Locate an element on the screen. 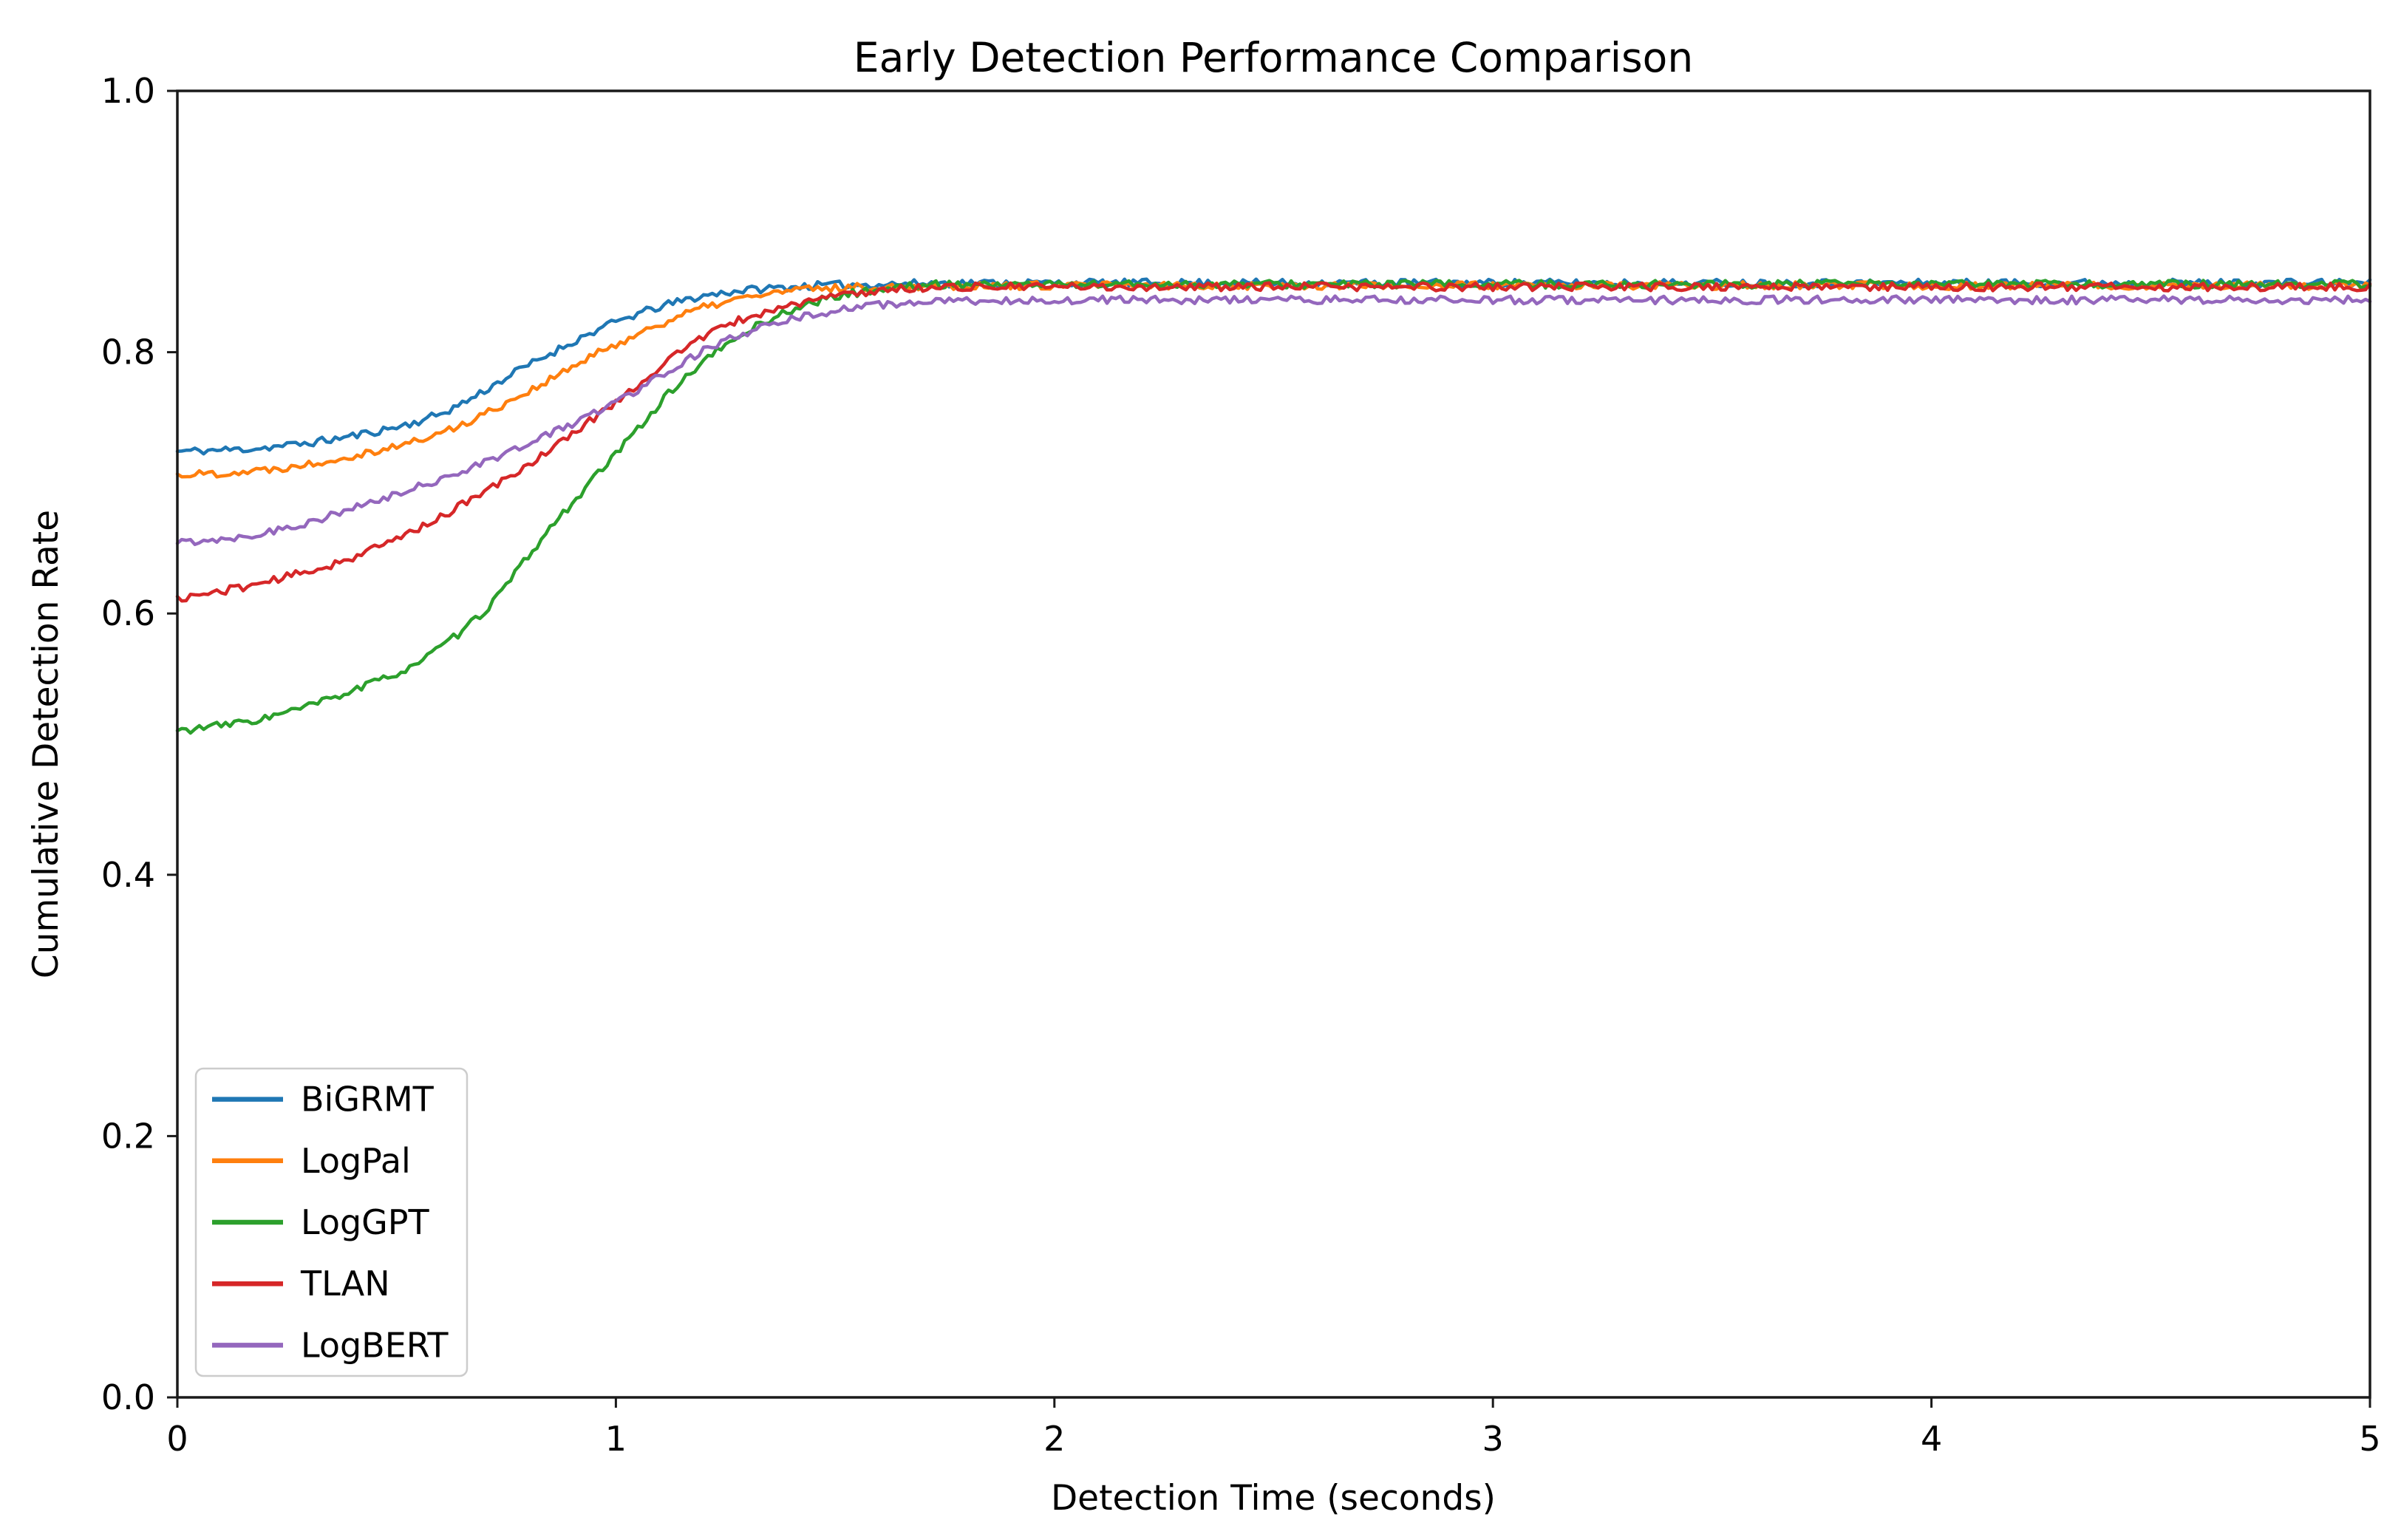 The width and height of the screenshot is (2401, 1540). x-axis-label: Detection Time (seconds) is located at coordinates (1273, 1498).